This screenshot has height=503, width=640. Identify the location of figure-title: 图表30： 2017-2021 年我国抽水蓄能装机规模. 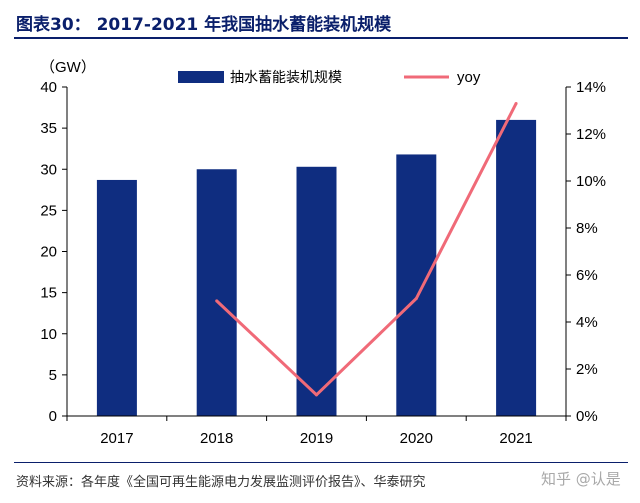
(204, 25).